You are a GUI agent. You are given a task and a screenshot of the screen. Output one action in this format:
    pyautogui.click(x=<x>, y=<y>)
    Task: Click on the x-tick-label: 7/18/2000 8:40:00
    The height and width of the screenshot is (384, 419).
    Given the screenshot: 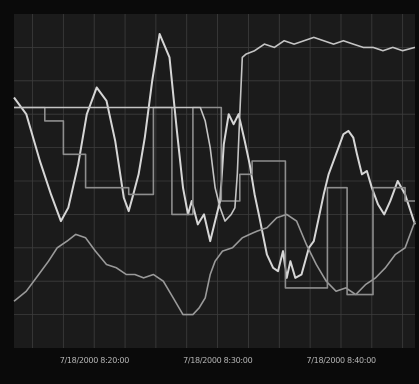 What is the action you would take?
    pyautogui.click(x=340, y=360)
    